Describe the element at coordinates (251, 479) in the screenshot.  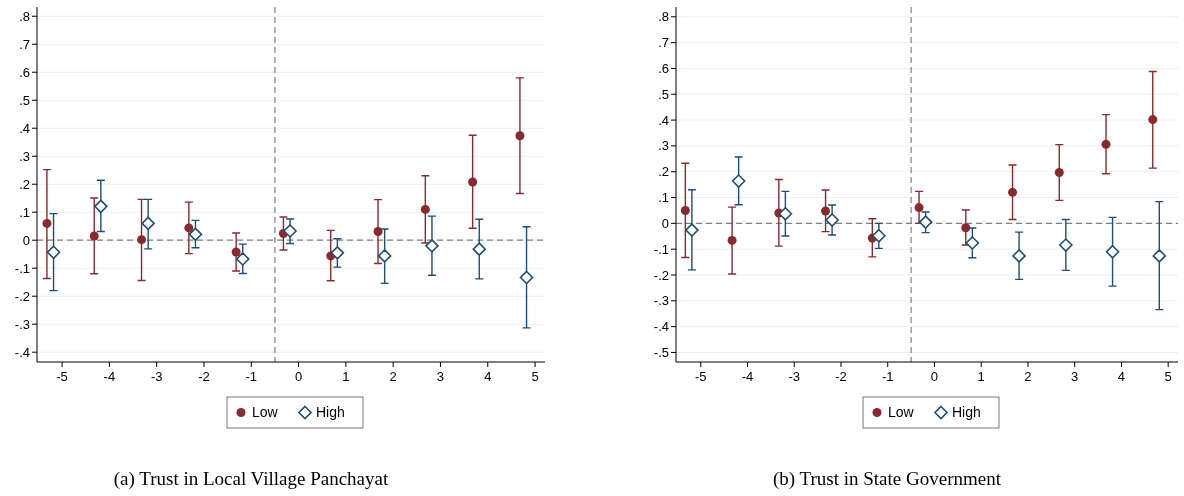
I see `text: (a) Trust in Local Village Panchayat` at that location.